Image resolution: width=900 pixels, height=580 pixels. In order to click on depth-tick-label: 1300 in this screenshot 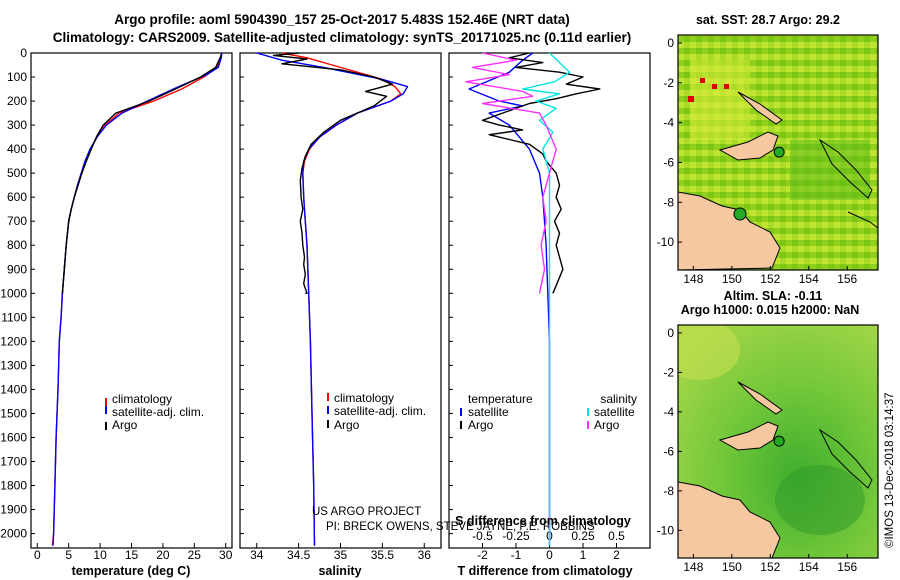, I will do `click(13, 365)`.